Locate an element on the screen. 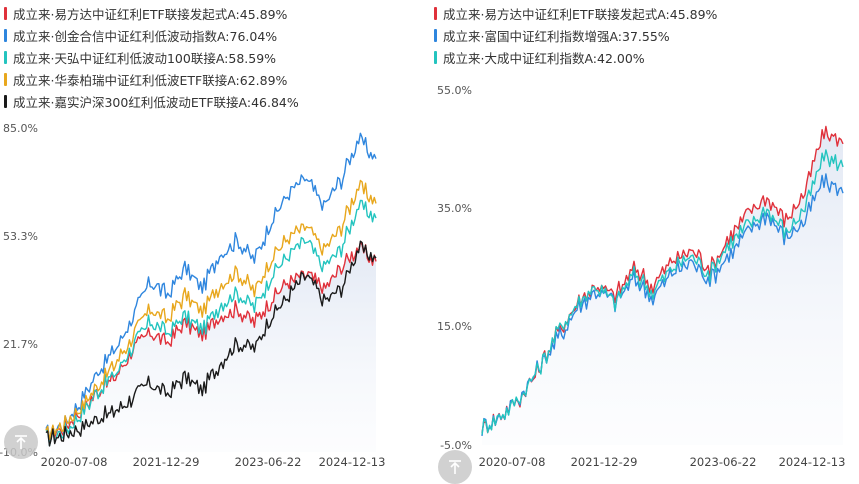 This screenshot has height=484, width=859. legend-label: 成立来·创金合信中证红利低波动指数A:76.04% is located at coordinates (145, 36).